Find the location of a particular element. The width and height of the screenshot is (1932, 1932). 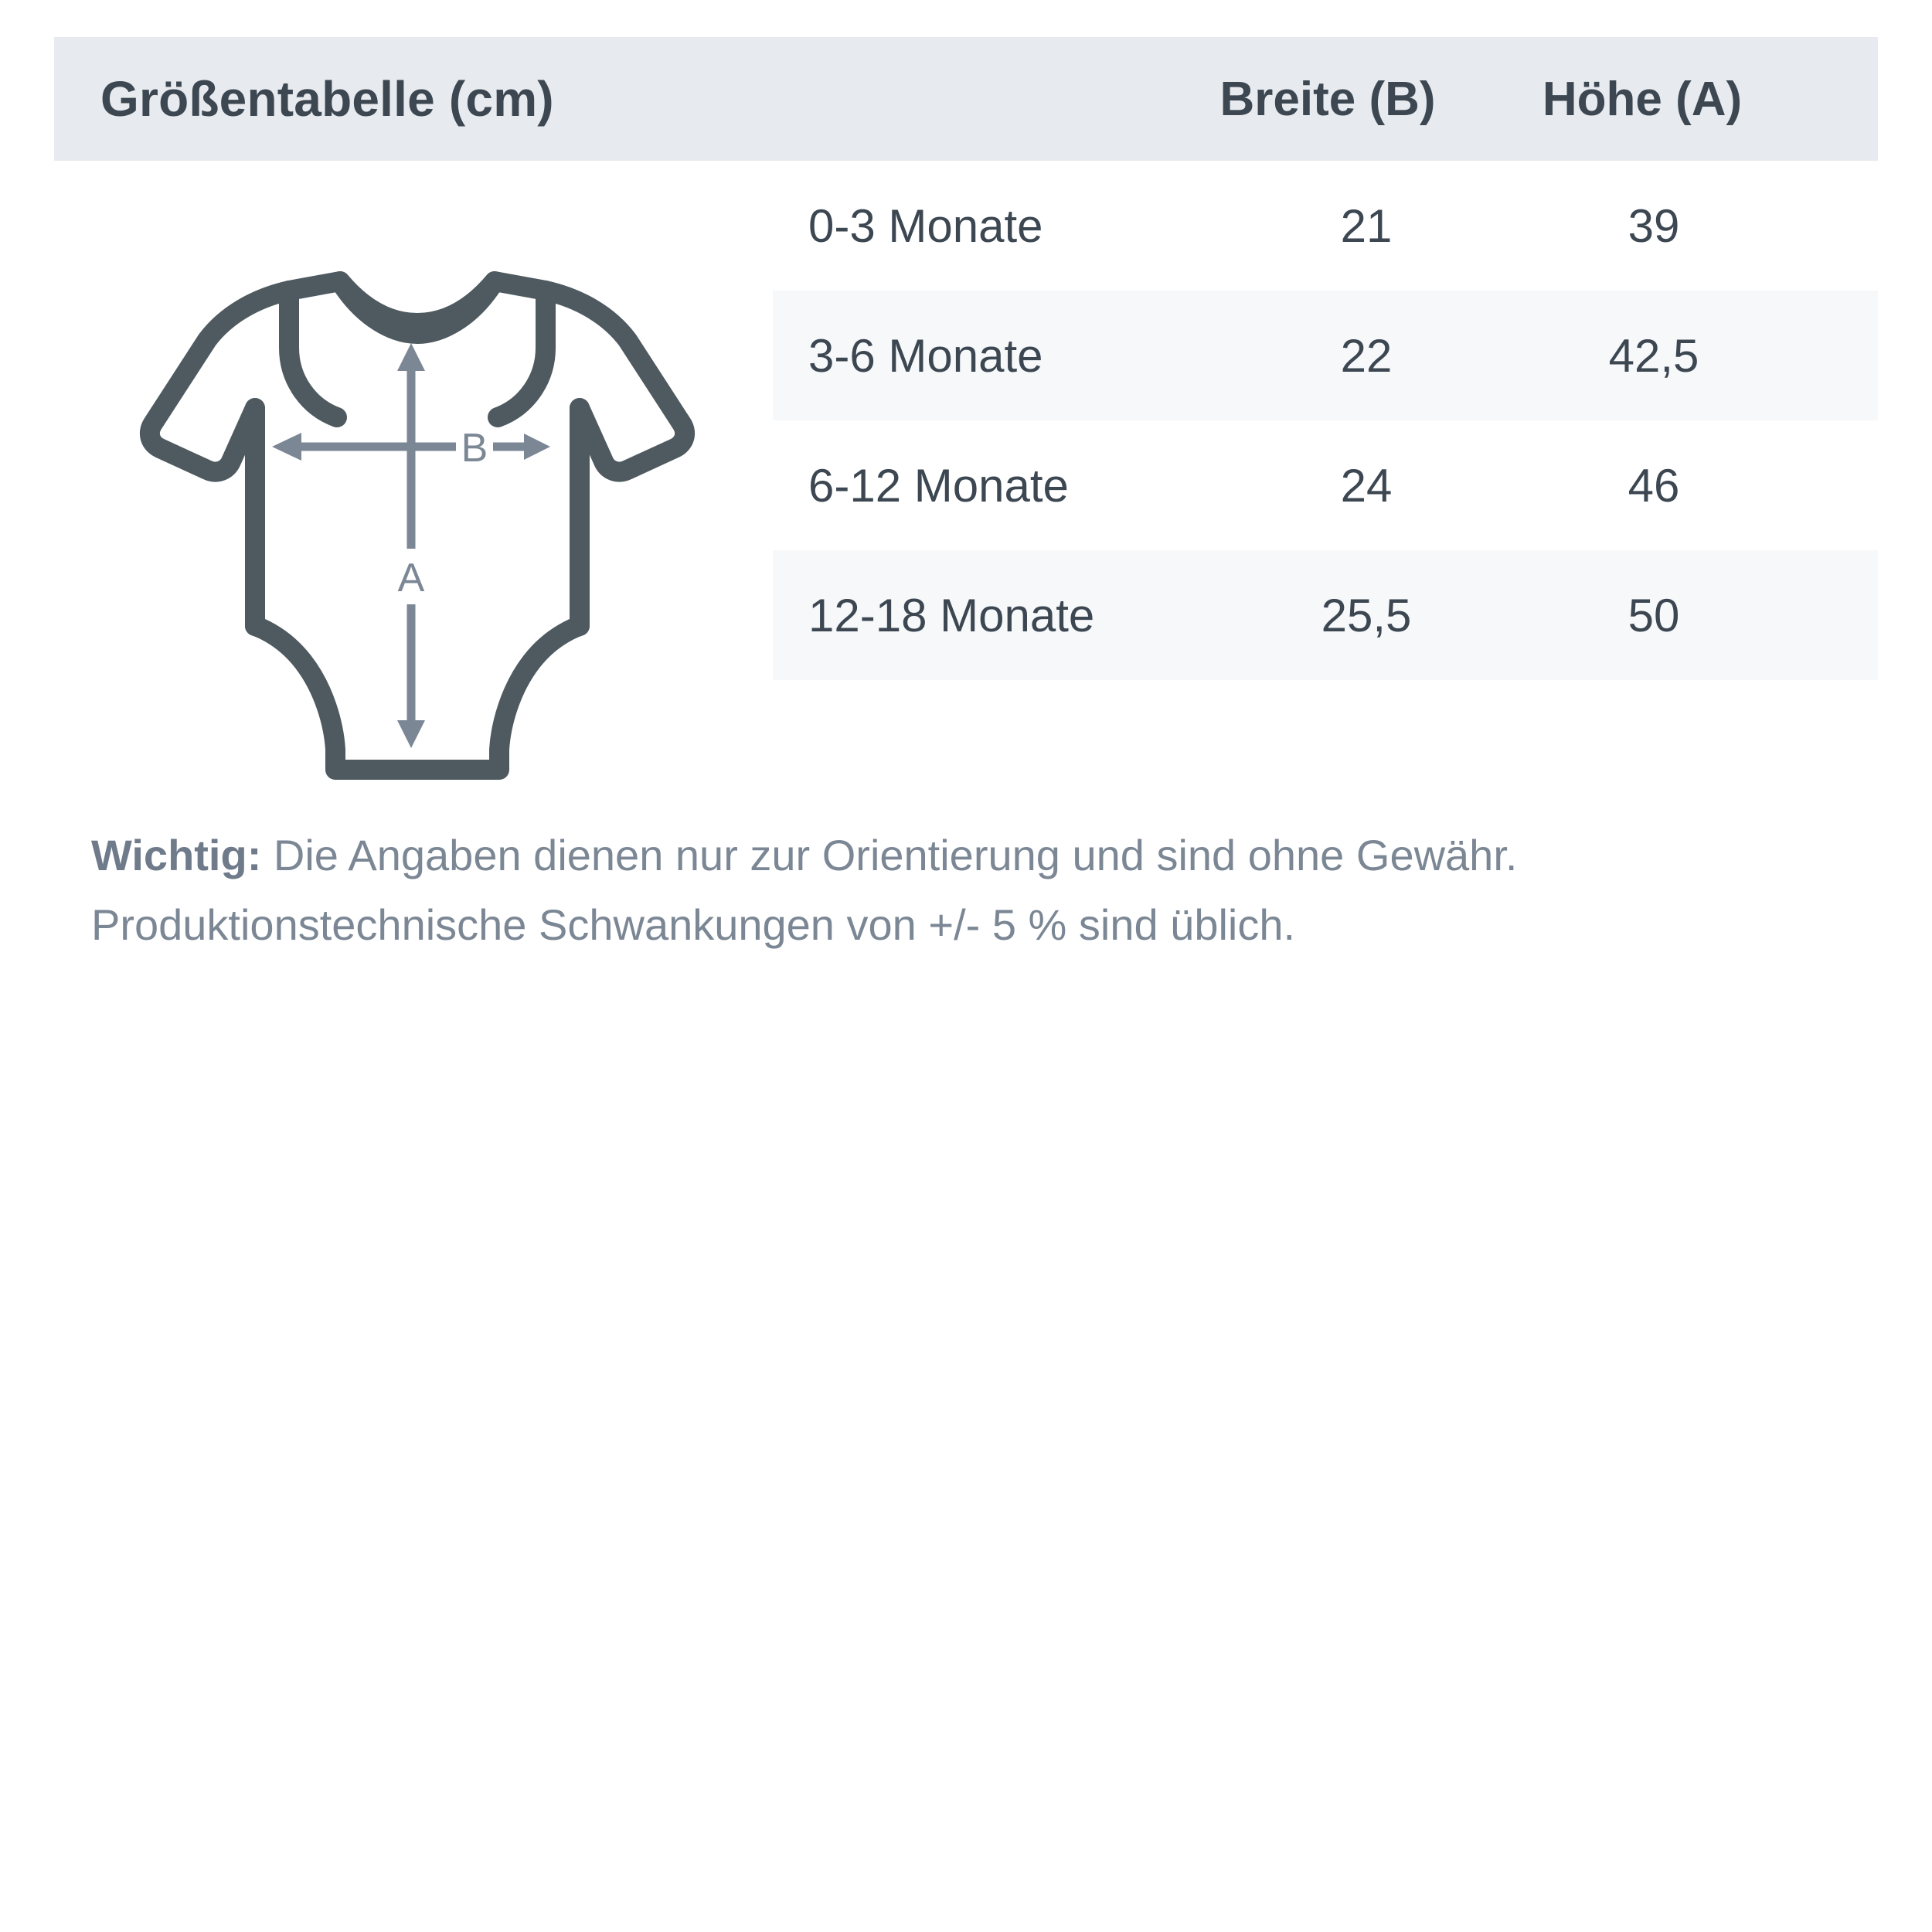

cell-size: 3-6 Monate is located at coordinates (926, 355).